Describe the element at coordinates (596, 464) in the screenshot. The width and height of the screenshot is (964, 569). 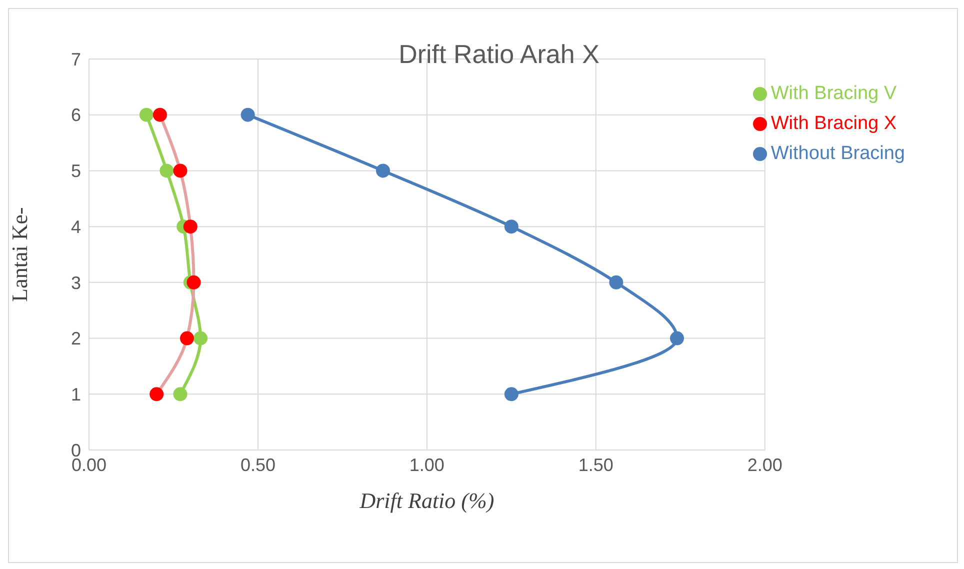
I see `x-tick-label: 1.50` at that location.